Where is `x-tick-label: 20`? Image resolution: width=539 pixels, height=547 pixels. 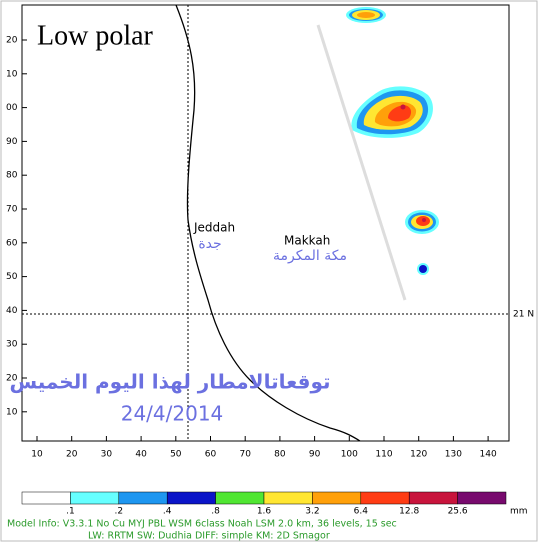
x-tick-label: 20 is located at coordinates (72, 455).